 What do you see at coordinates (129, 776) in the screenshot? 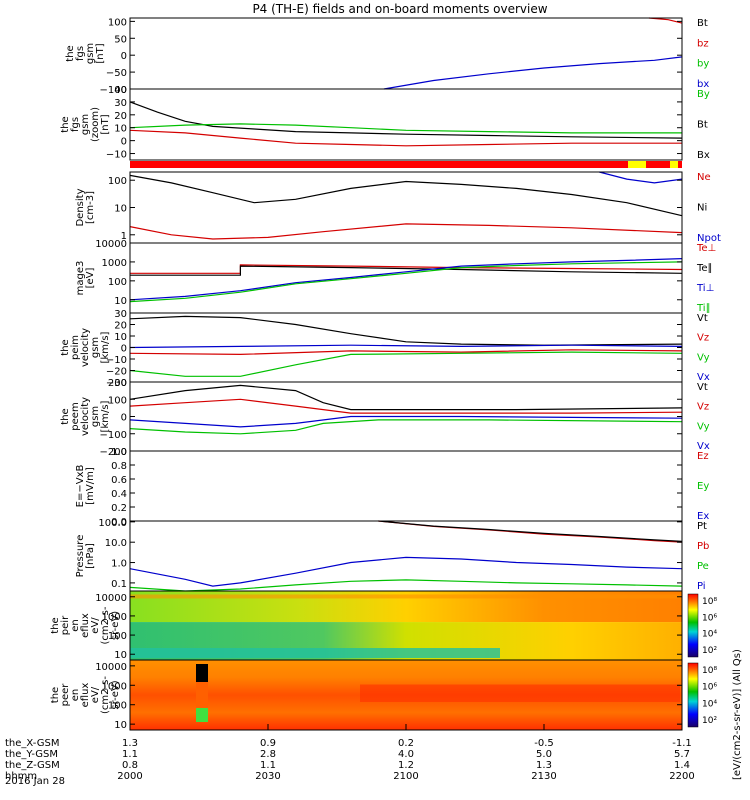
I see `x-axis-value: 2000` at bounding box center [129, 776].